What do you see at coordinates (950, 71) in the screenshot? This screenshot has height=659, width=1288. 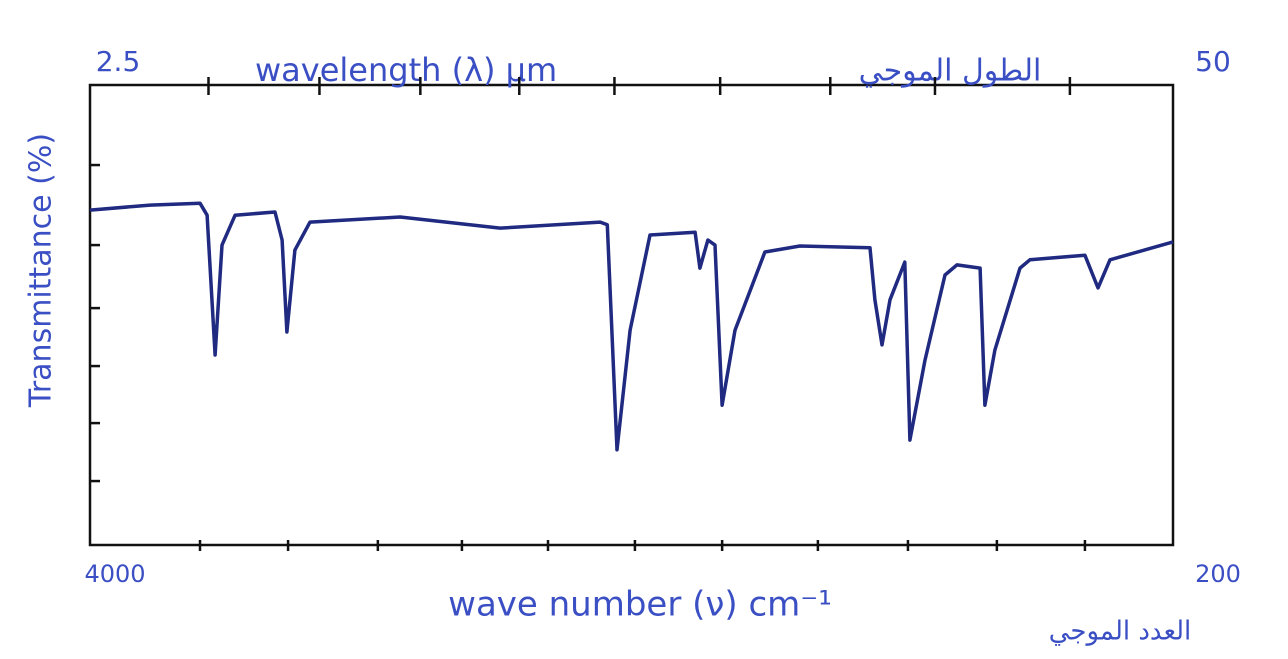 I see `top-axis-label-arabic: الطول الموجي` at bounding box center [950, 71].